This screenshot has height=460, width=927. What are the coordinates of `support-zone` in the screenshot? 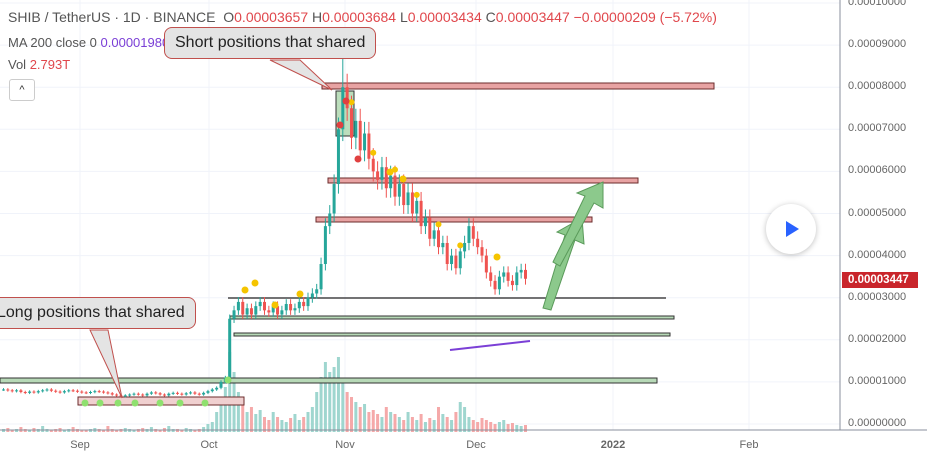 It's located at (329, 380).